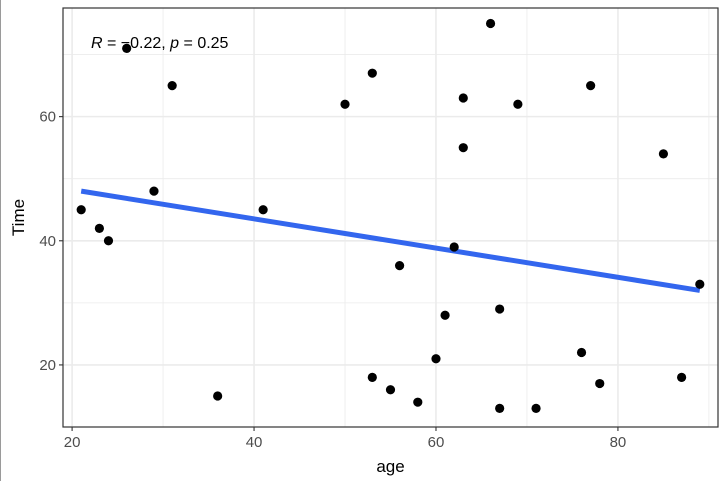  Describe the element at coordinates (390, 466) in the screenshot. I see `x-axis-title: age` at that location.